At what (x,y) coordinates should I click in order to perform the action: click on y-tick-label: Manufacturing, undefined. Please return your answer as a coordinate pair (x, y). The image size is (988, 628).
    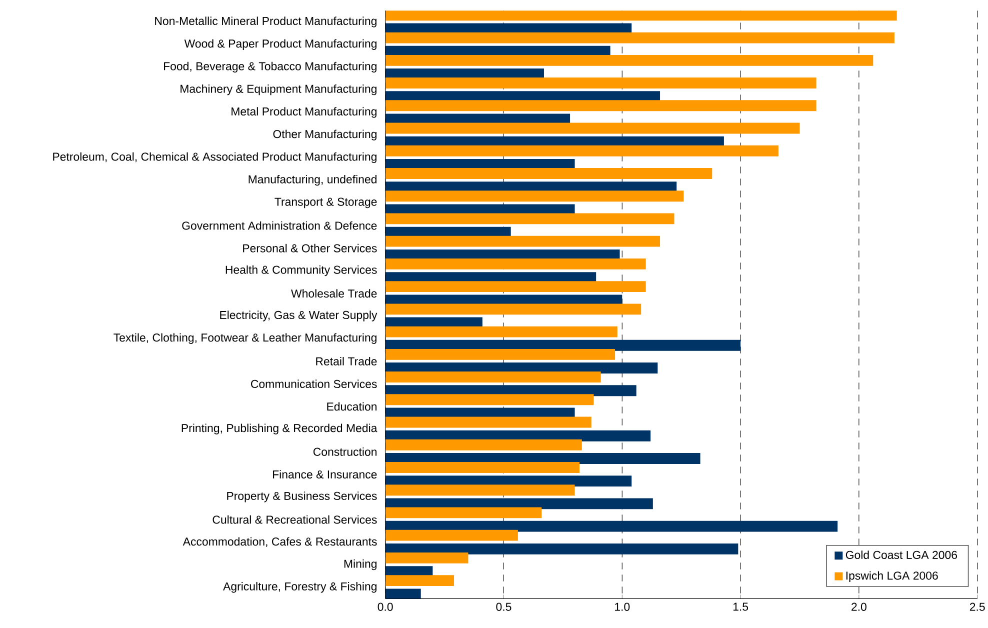
    Looking at the image, I should click on (312, 180).